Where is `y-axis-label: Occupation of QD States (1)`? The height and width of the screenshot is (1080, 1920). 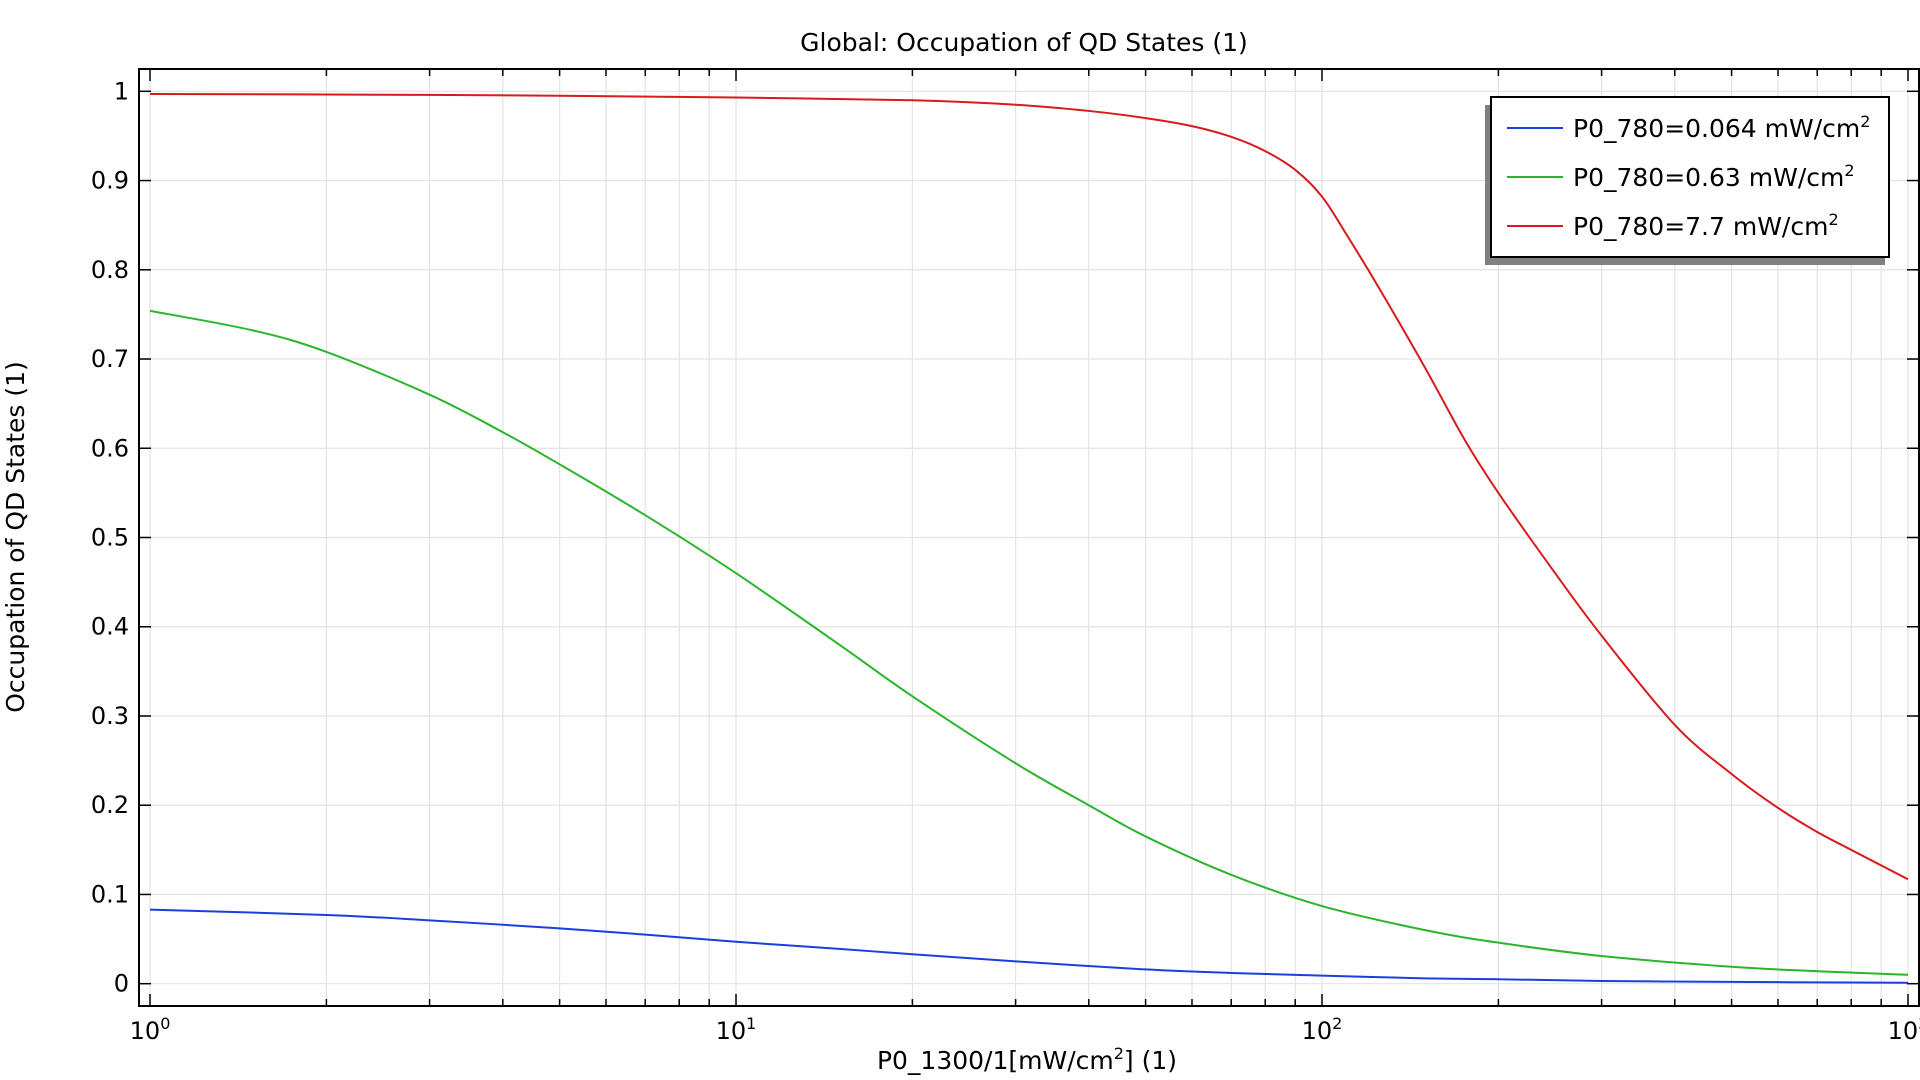
y-axis-label: Occupation of QD States (1) is located at coordinates (15, 537).